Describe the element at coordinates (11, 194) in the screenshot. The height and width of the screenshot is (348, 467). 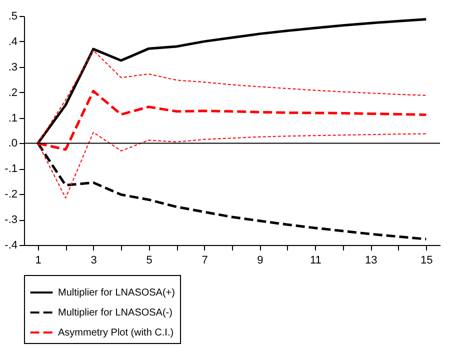
I see `y-tick-label: -.2` at that location.